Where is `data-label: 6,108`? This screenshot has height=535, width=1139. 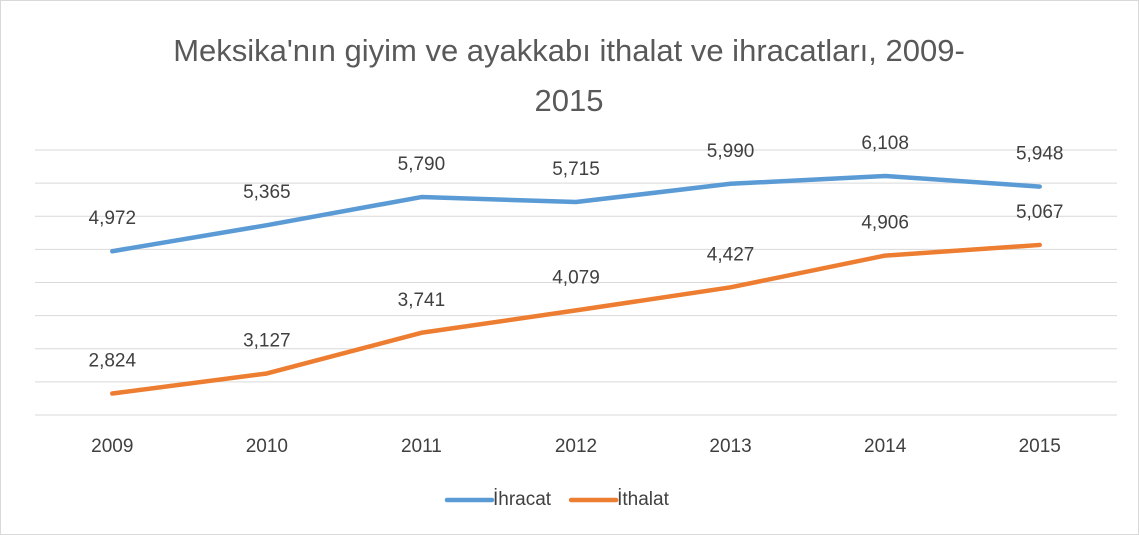
data-label: 6,108 is located at coordinates (885, 143).